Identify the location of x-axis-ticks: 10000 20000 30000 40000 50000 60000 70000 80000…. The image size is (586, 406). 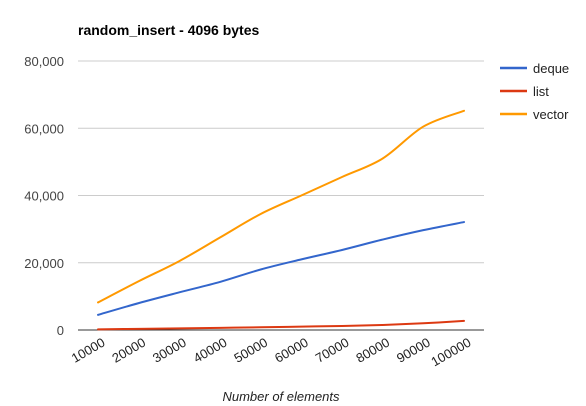
(271, 352).